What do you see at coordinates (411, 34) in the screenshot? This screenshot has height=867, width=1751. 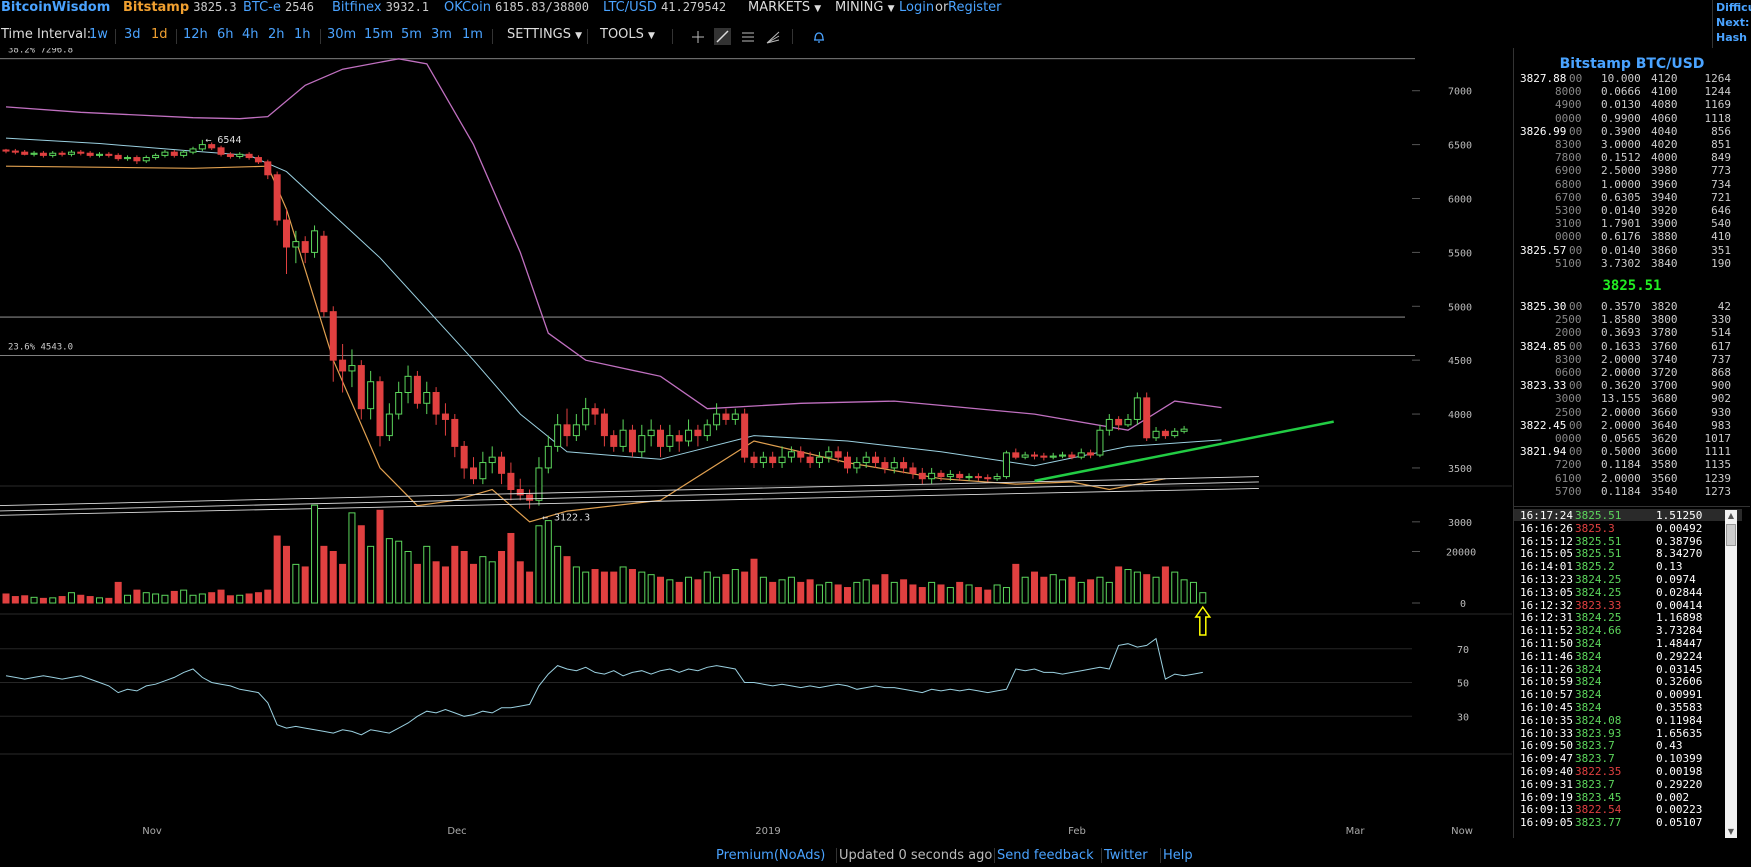 I see `interval-5m: 5m` at bounding box center [411, 34].